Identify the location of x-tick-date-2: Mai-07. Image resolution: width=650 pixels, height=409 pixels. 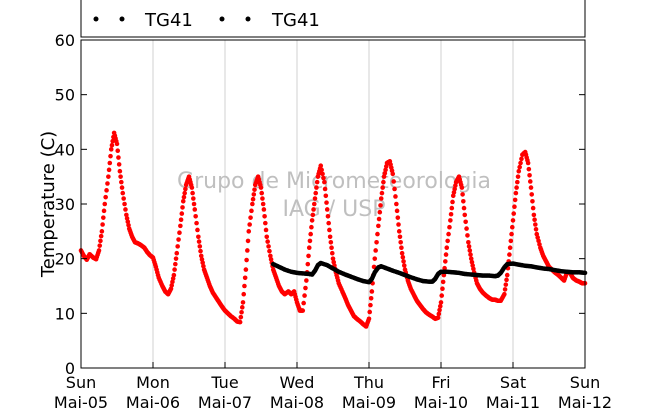
(225, 401).